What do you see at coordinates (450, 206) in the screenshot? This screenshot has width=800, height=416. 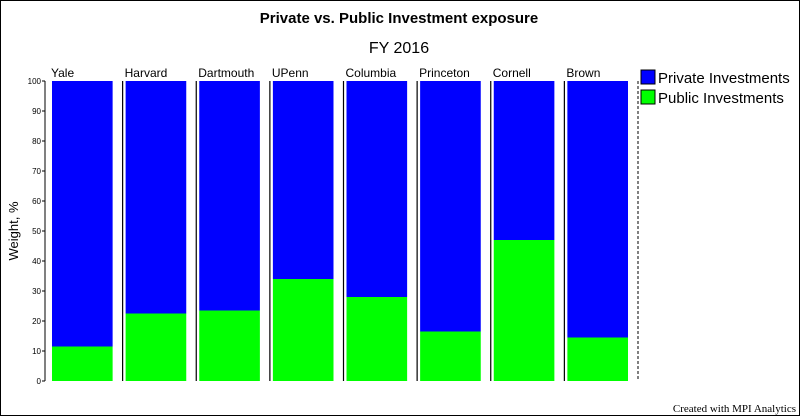 I see `bar-private-princeton` at bounding box center [450, 206].